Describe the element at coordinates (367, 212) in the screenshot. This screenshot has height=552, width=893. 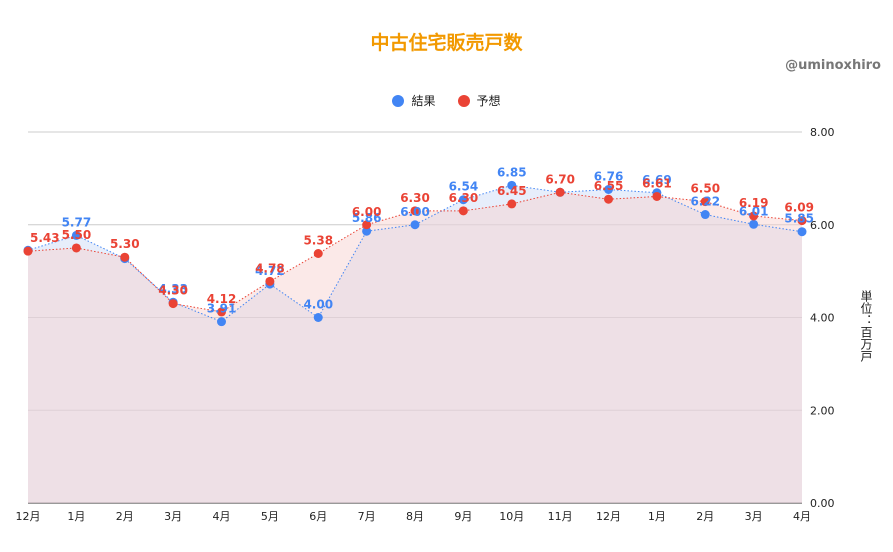
I see `data-label-forecast: 6.00` at that location.